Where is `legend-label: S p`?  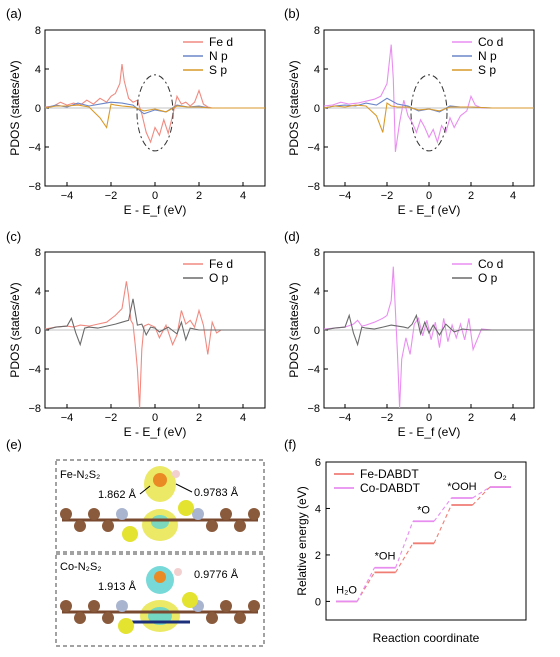 legend-label: S p is located at coordinates (487, 70).